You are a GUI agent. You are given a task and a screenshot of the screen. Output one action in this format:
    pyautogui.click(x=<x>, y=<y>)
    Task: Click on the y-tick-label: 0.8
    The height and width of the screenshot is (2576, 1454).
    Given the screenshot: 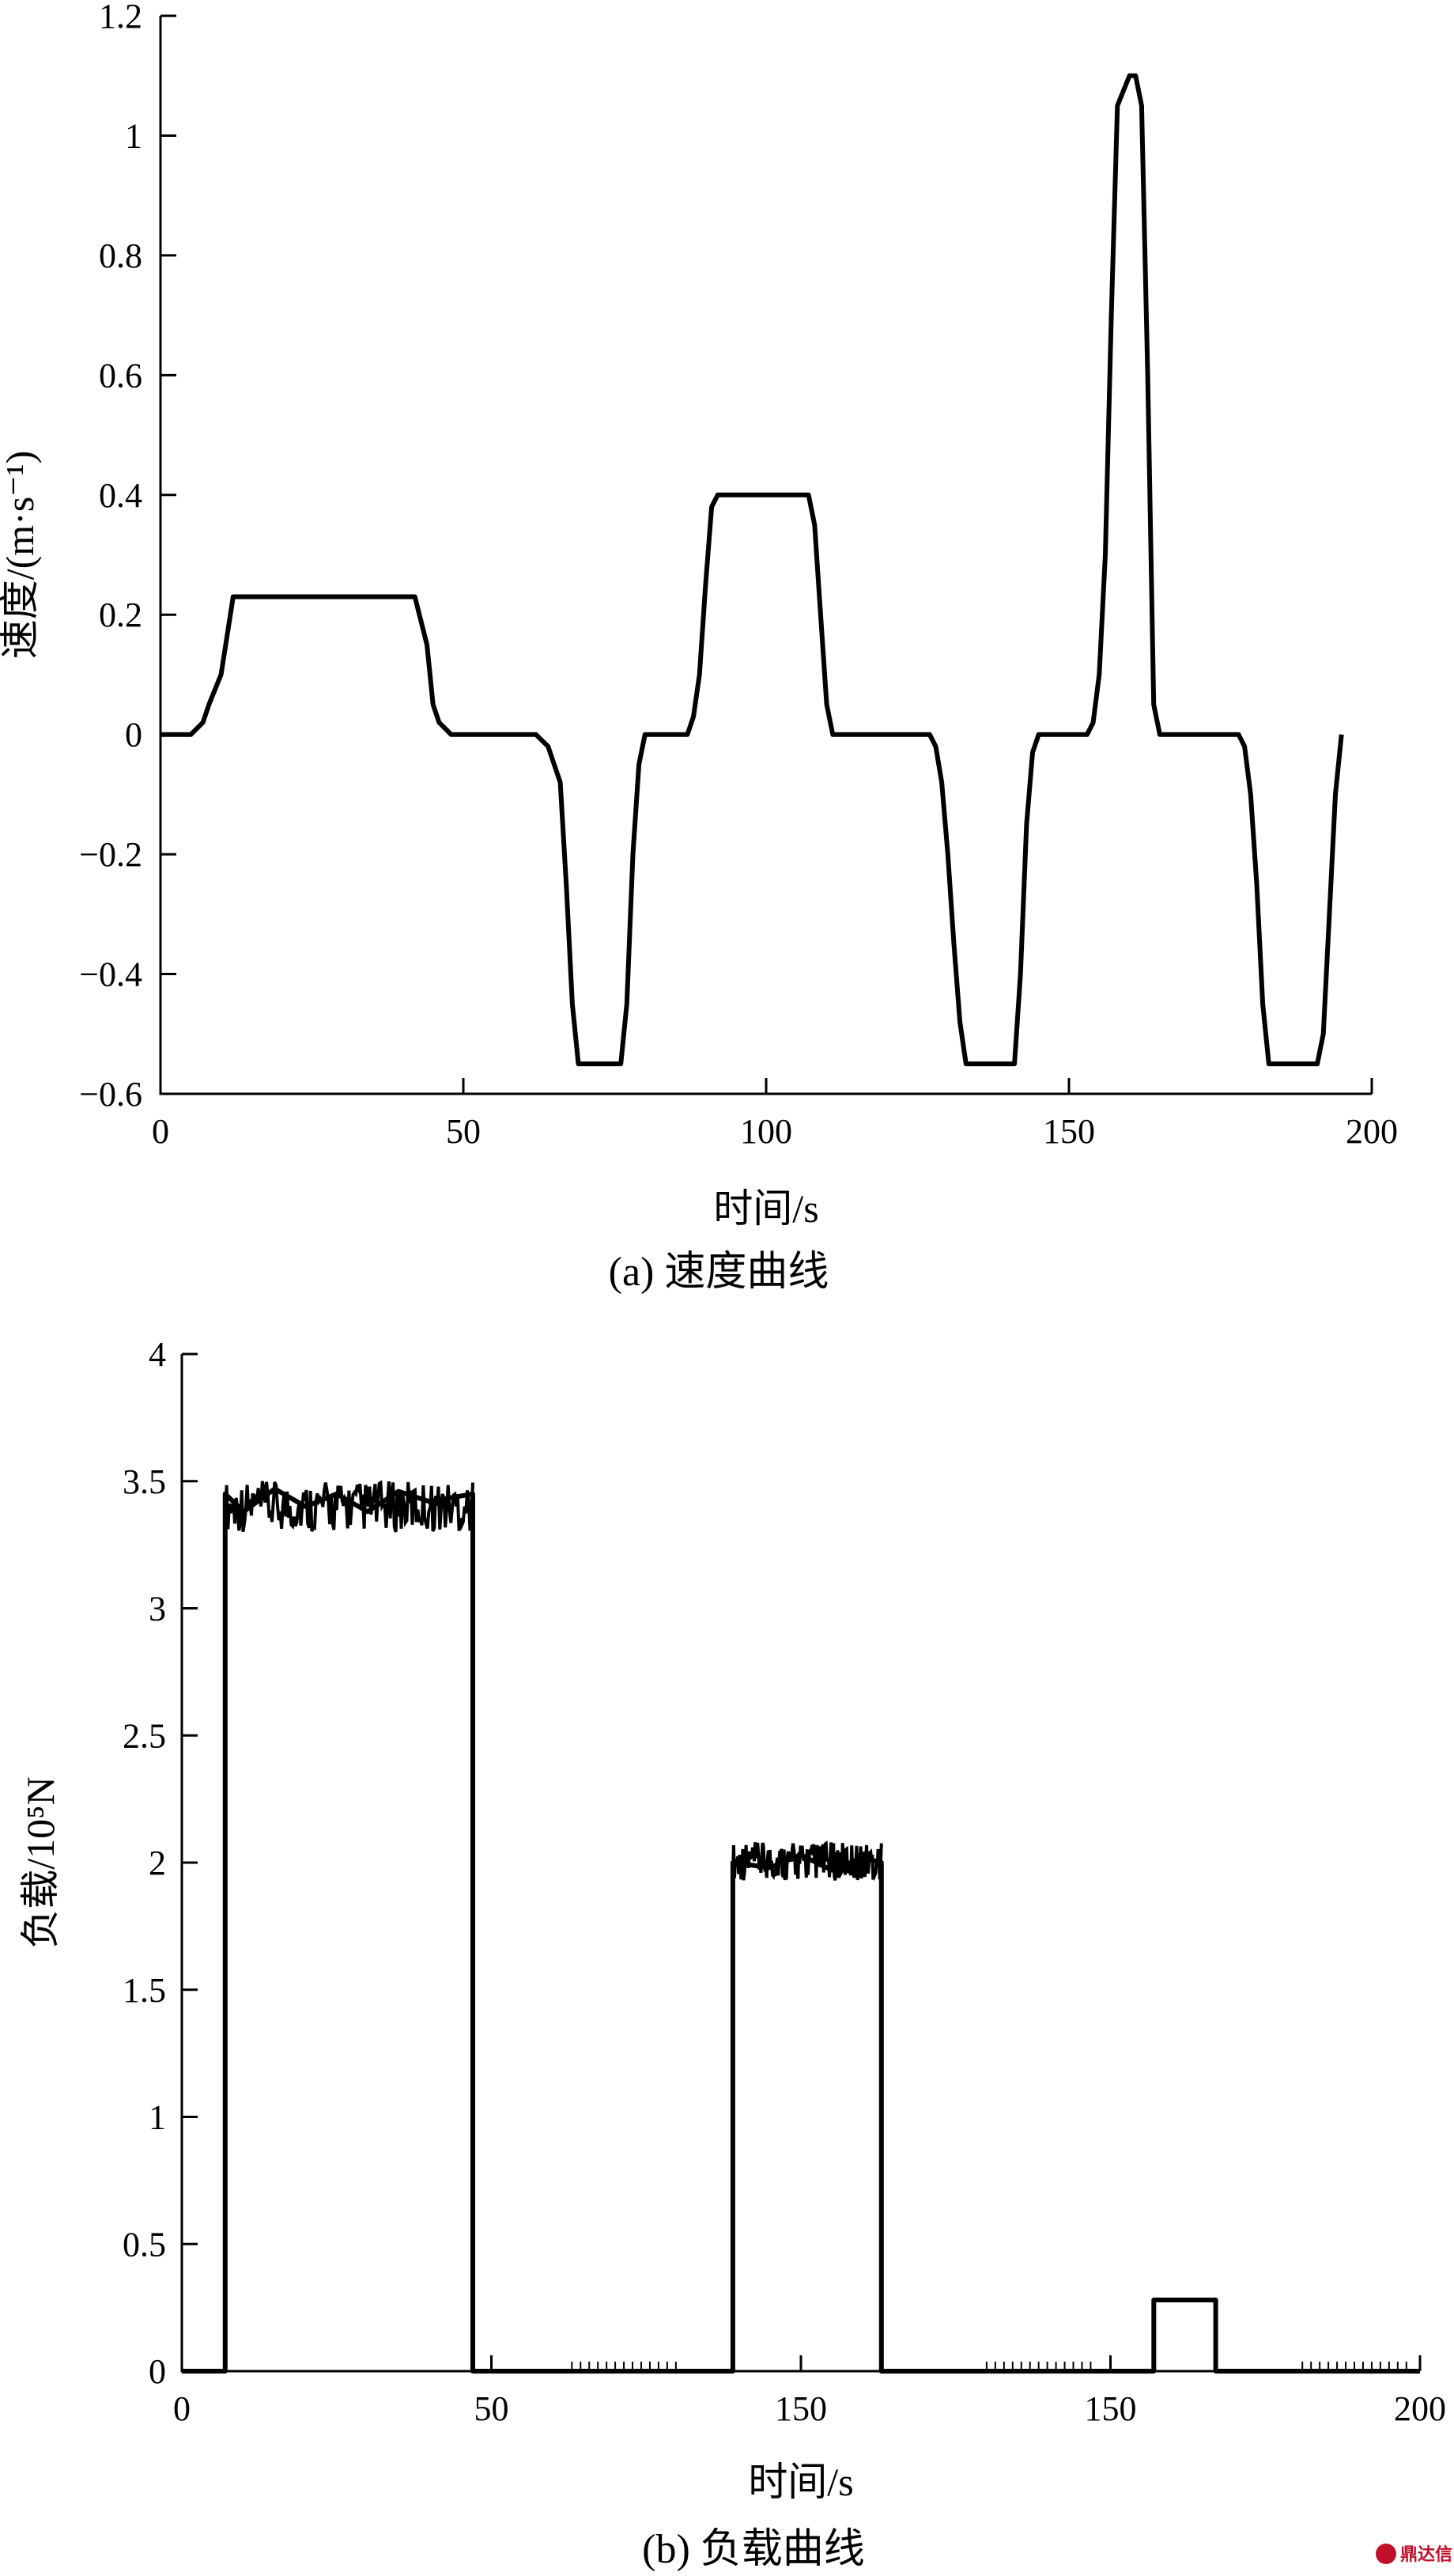 What is the action you would take?
    pyautogui.click(x=120, y=255)
    